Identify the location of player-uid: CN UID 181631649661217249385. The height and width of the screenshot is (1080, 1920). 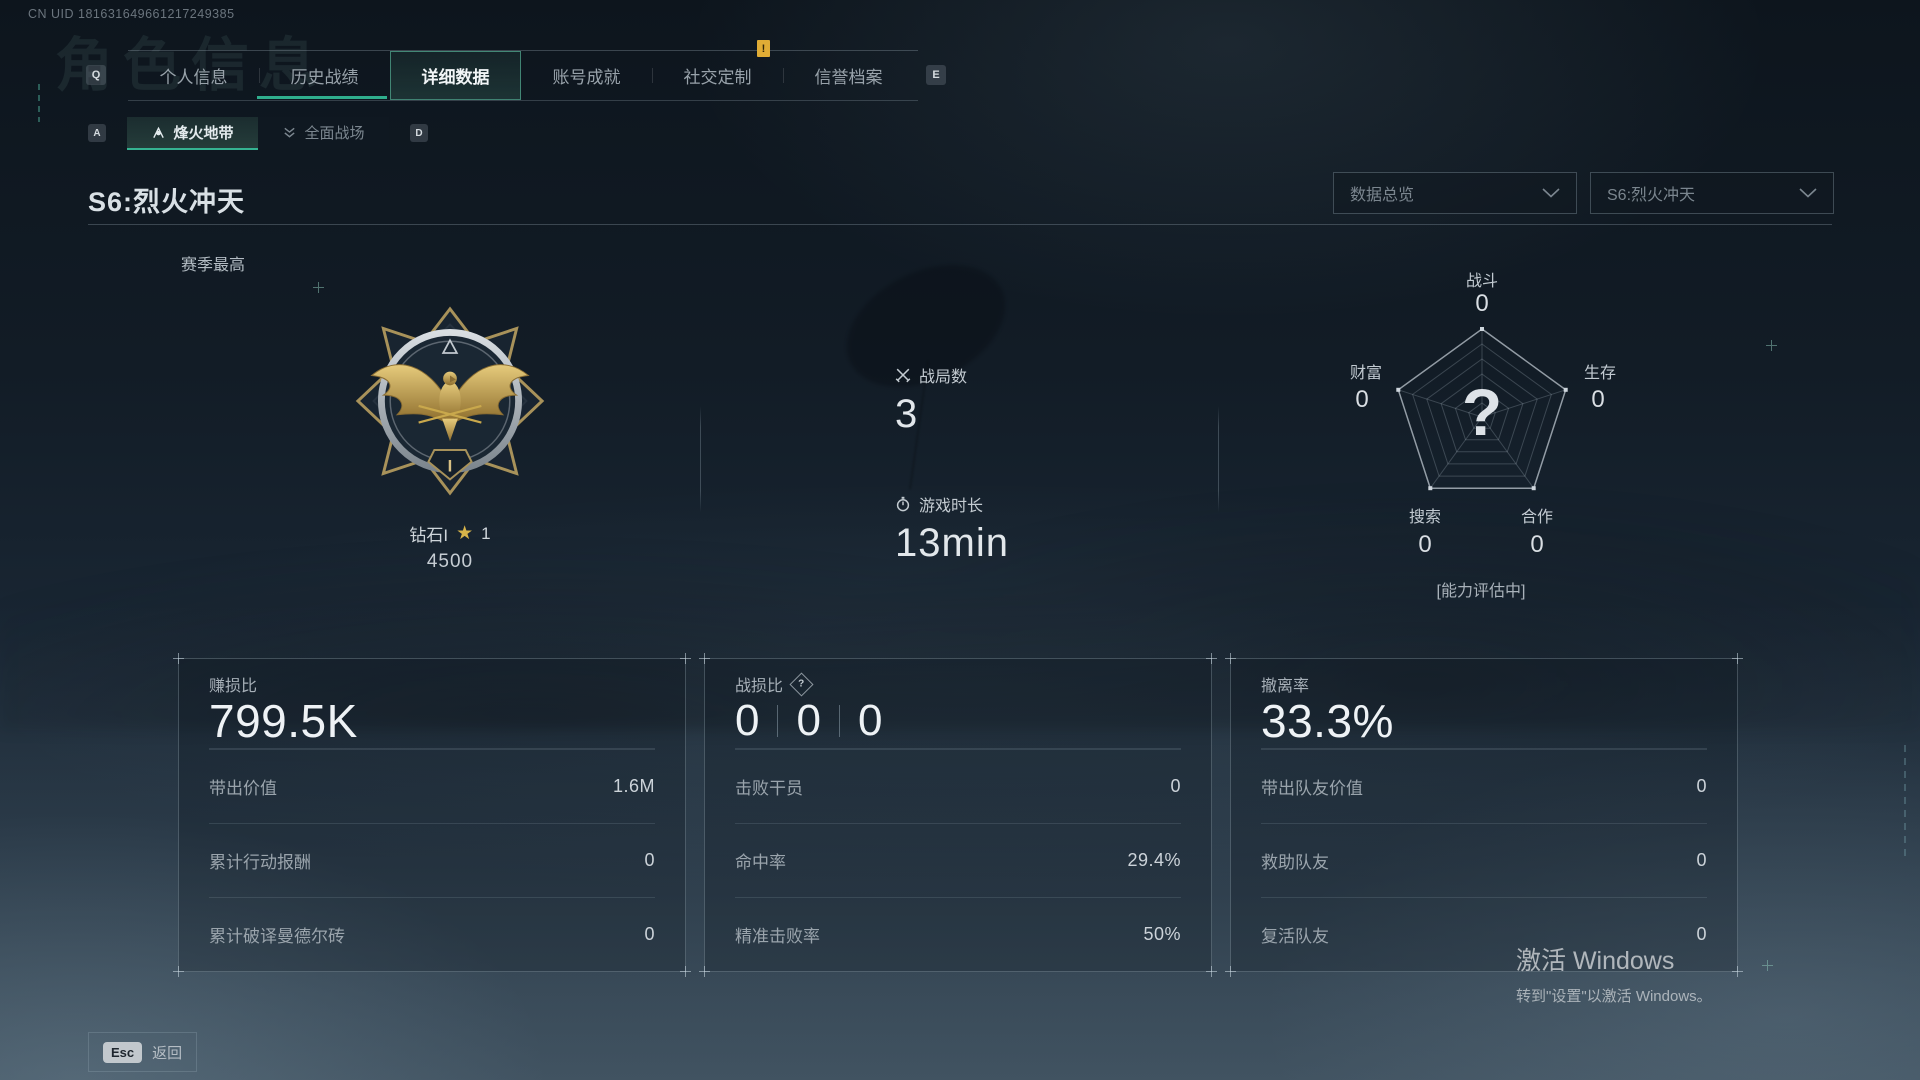
(131, 14).